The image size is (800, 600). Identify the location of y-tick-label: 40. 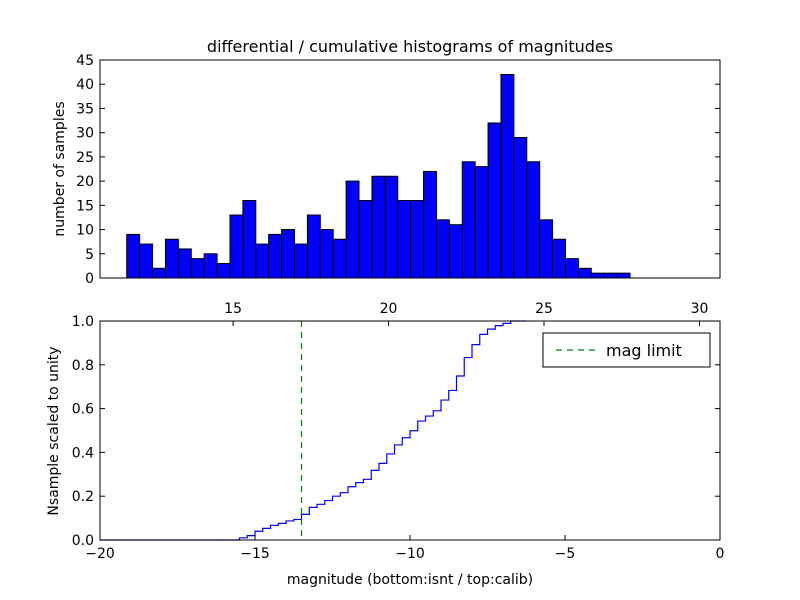
(85, 85).